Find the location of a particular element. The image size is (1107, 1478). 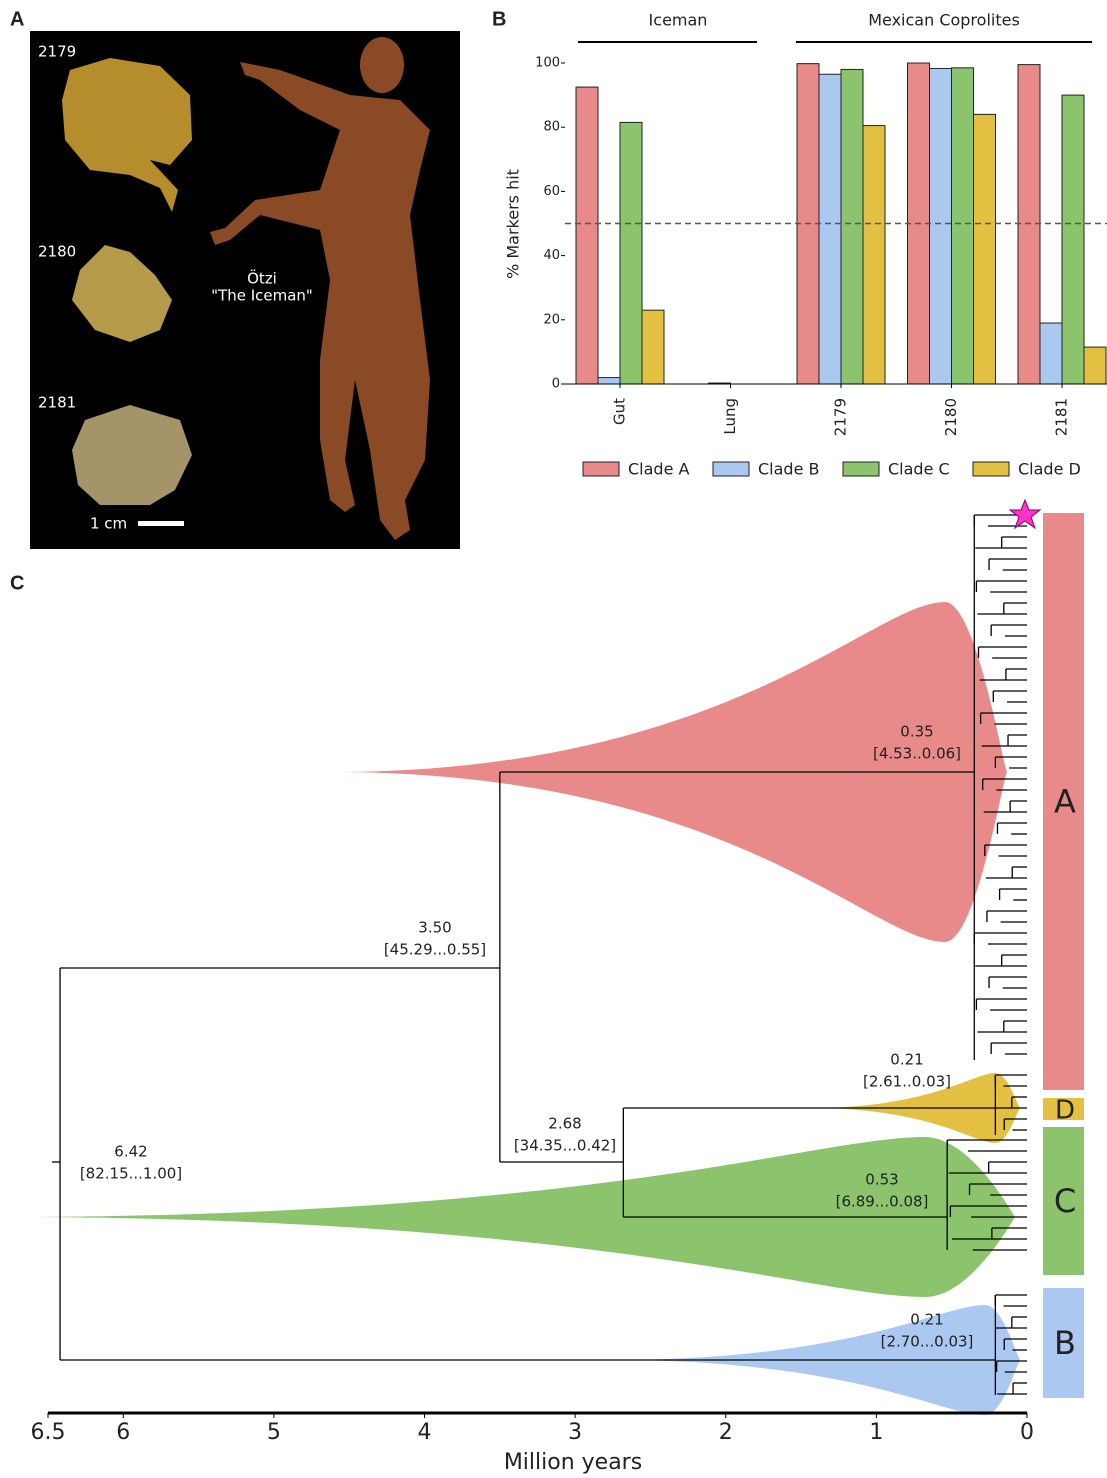

x-tick-label: Lung is located at coordinates (730, 416).